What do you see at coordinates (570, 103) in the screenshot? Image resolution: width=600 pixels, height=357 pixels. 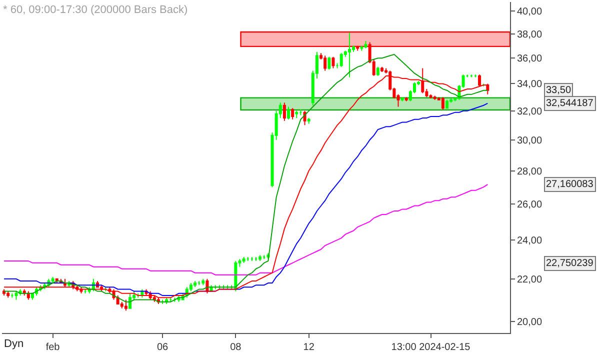 I see `text: 32,544187` at bounding box center [570, 103].